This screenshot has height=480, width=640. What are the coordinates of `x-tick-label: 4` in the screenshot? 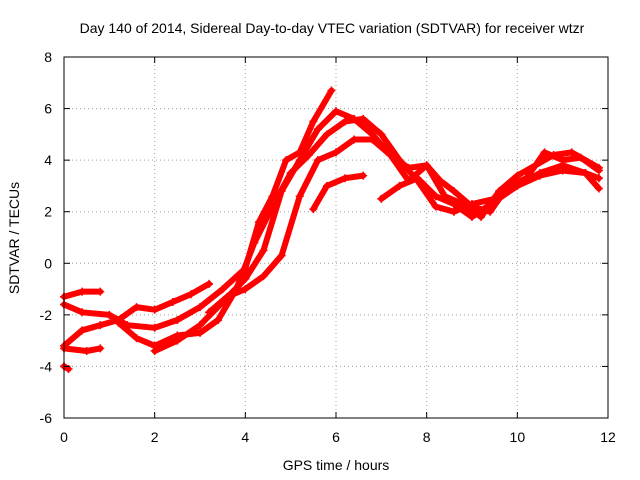 It's located at (245, 437).